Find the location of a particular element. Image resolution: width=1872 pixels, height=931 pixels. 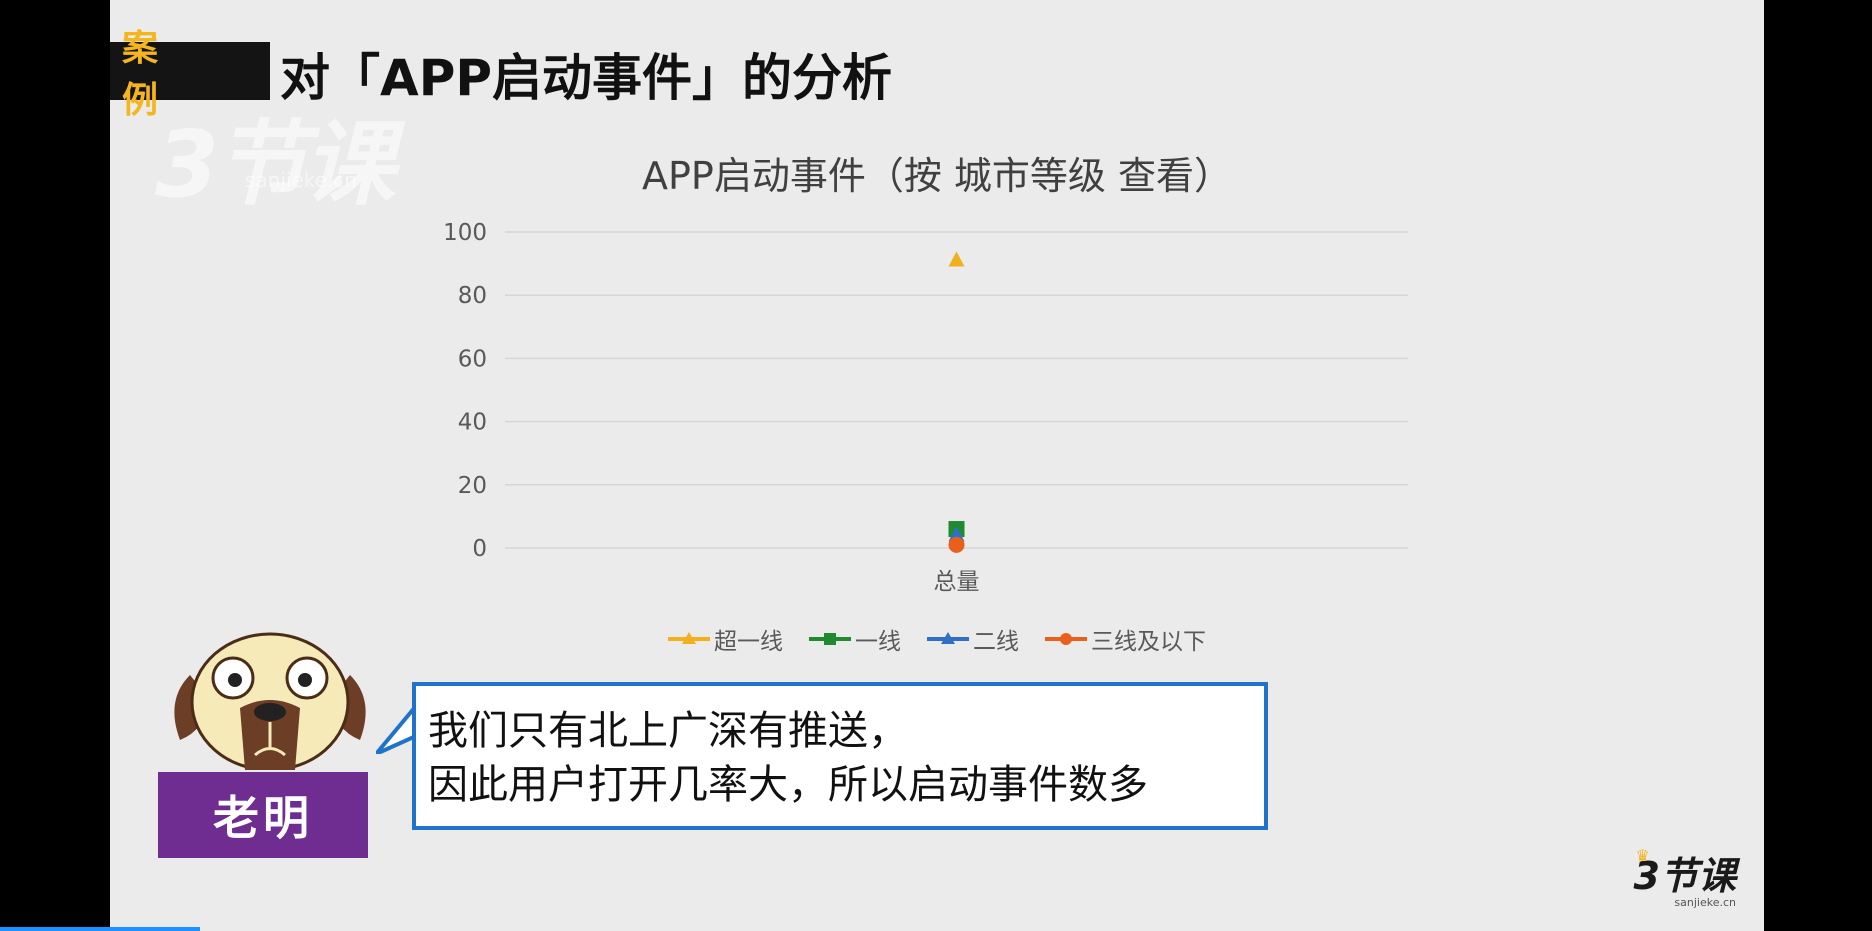

legend-item: 一线 is located at coordinates (855, 639).